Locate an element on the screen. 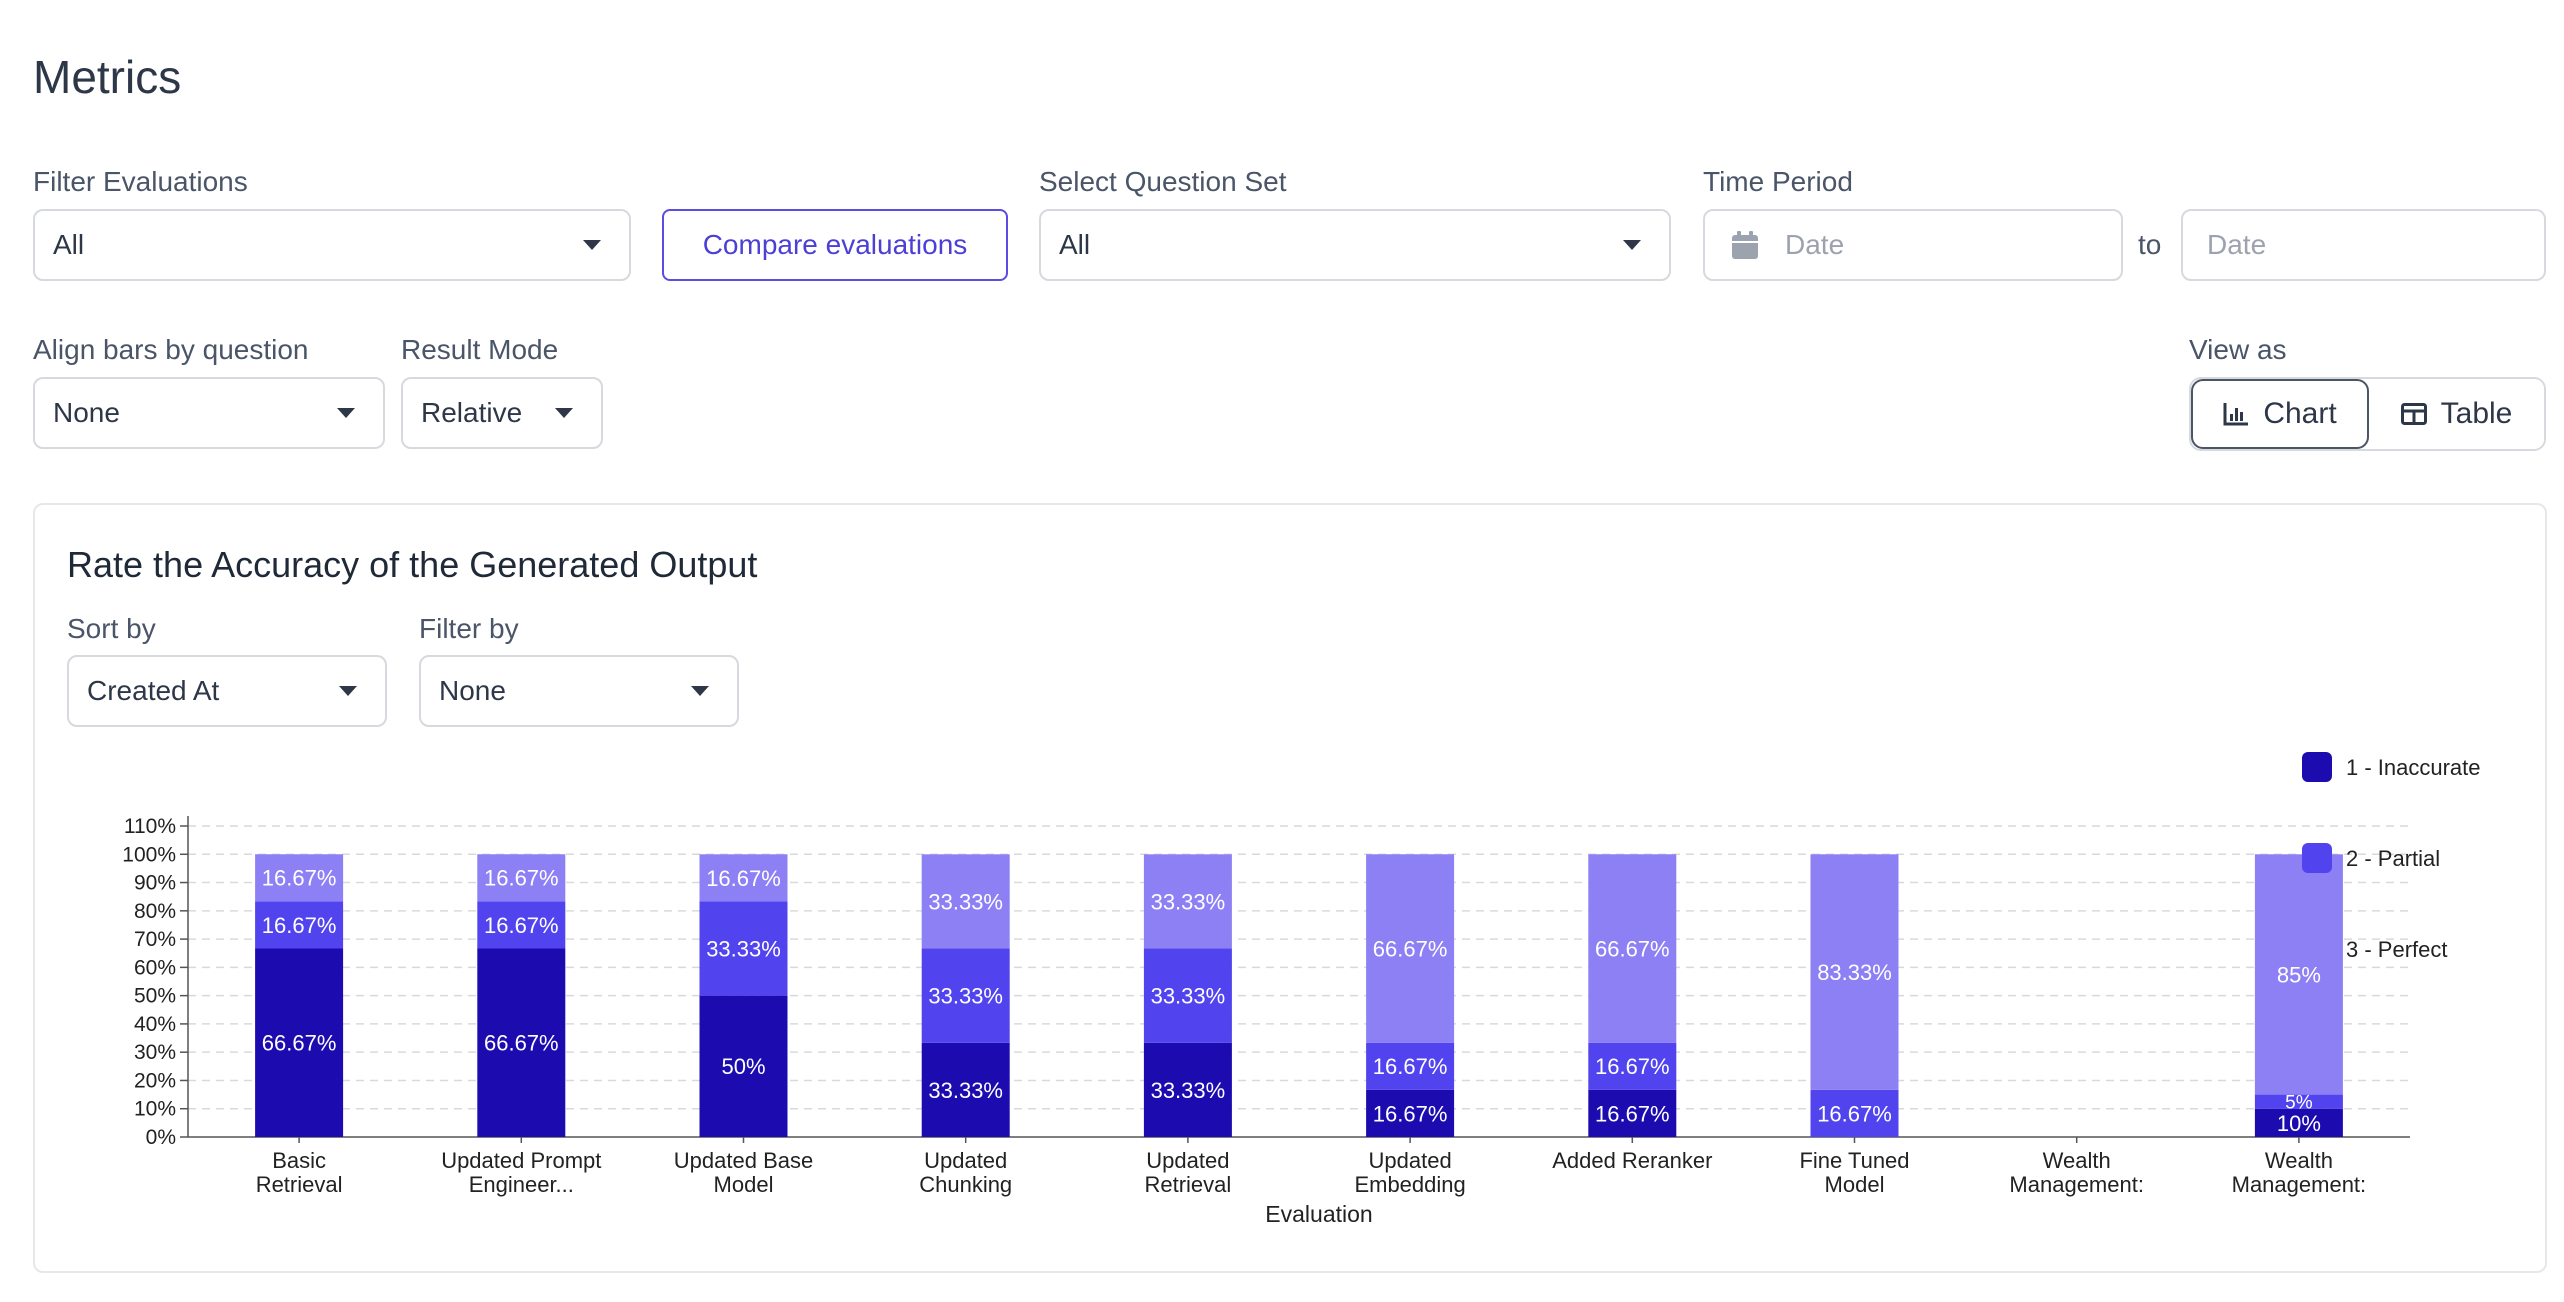 This screenshot has width=2564, height=1302. y-tick-label: 10% is located at coordinates (155, 1109).